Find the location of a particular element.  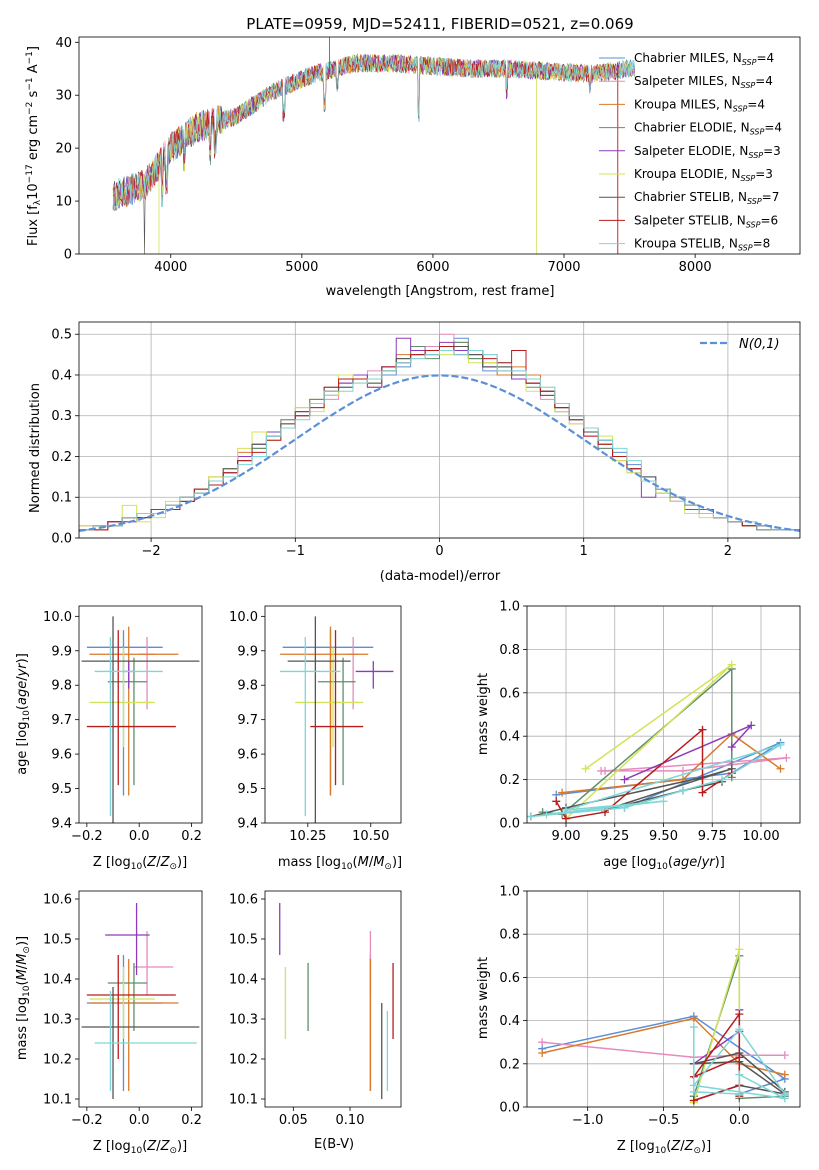

y-tick-label: 0 is located at coordinates (68, 255).